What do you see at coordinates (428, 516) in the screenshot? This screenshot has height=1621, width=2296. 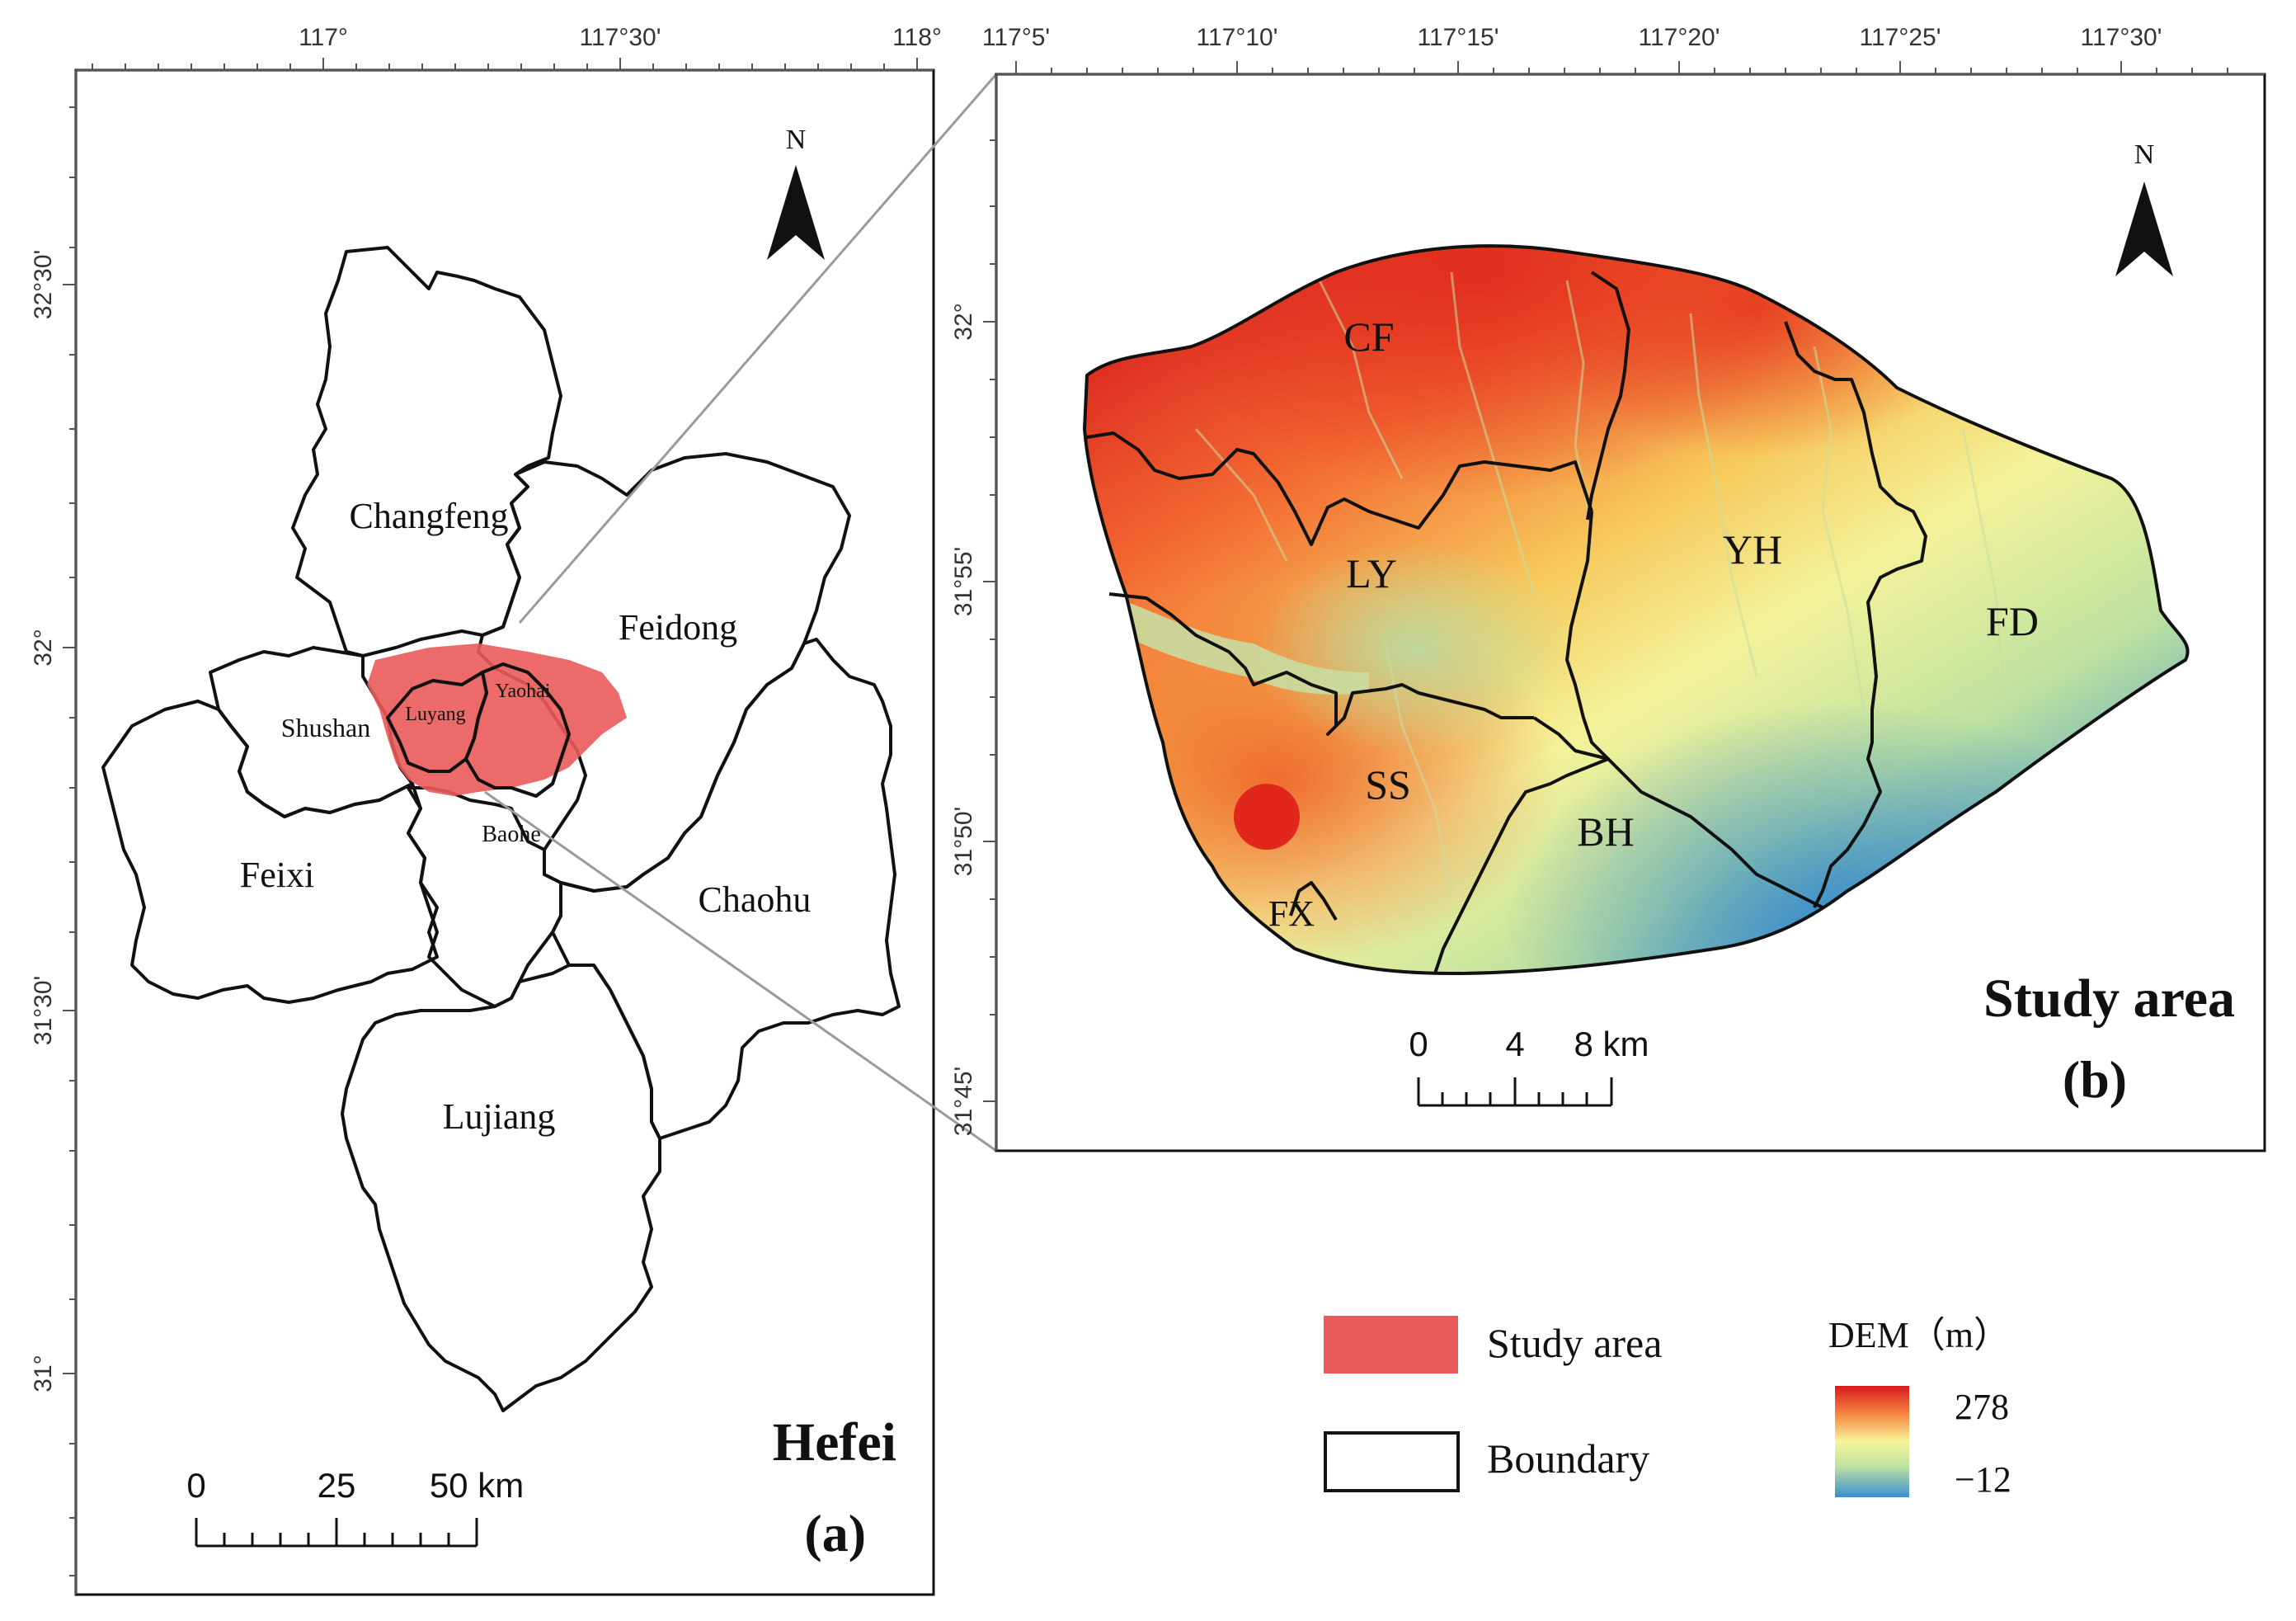 I see `label-changfeng: Changfeng` at bounding box center [428, 516].